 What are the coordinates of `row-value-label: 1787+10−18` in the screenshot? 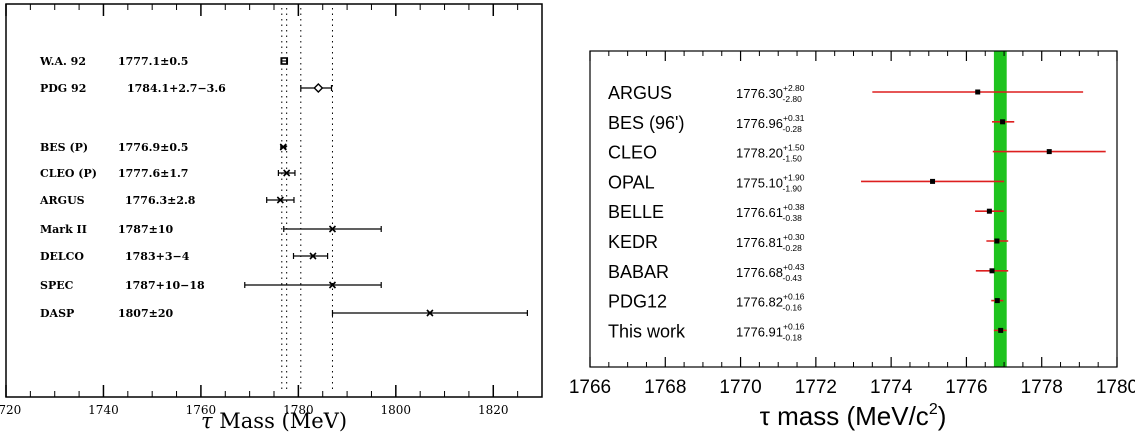 It's located at (165, 285).